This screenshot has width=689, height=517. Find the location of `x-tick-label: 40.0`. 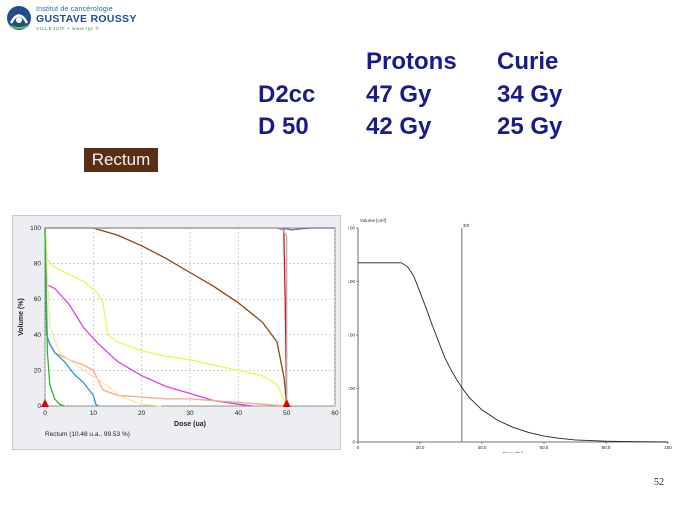

x-tick-label: 40.0 is located at coordinates (482, 447).